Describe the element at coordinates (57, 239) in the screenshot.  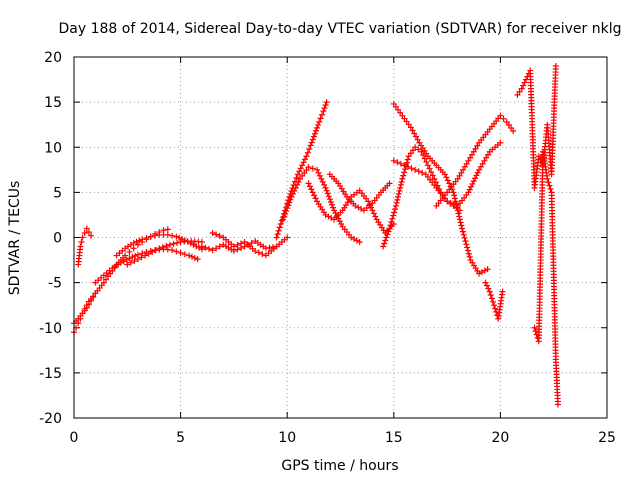
I see `y-tick-label: 0` at that location.